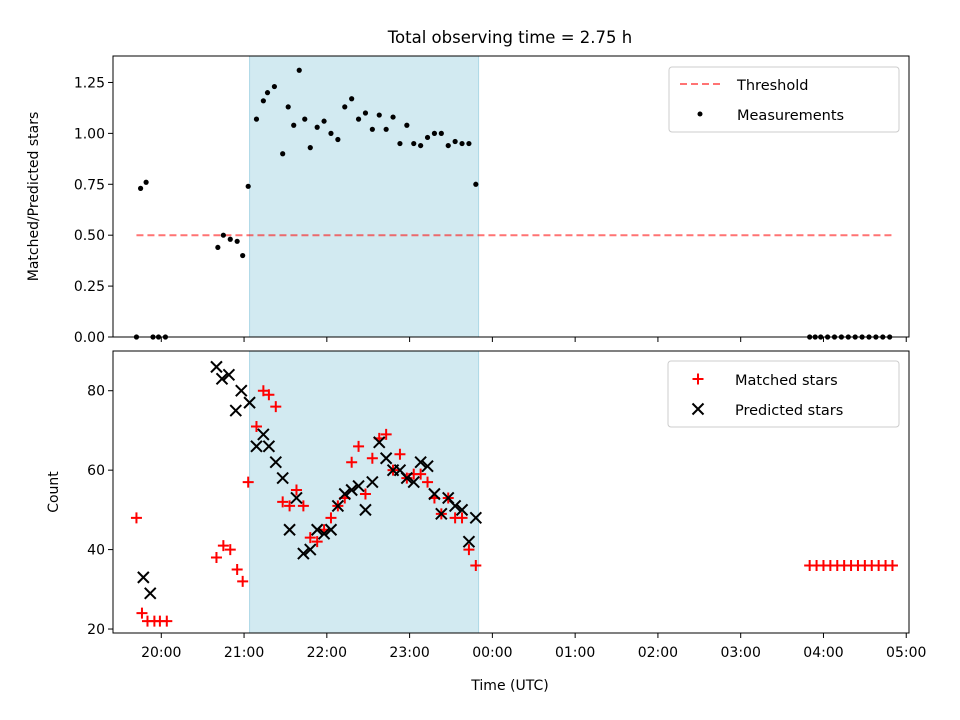 This screenshot has height=720, width=960. What do you see at coordinates (409, 653) in the screenshot?
I see `x-tick-label: 23:00` at bounding box center [409, 653].